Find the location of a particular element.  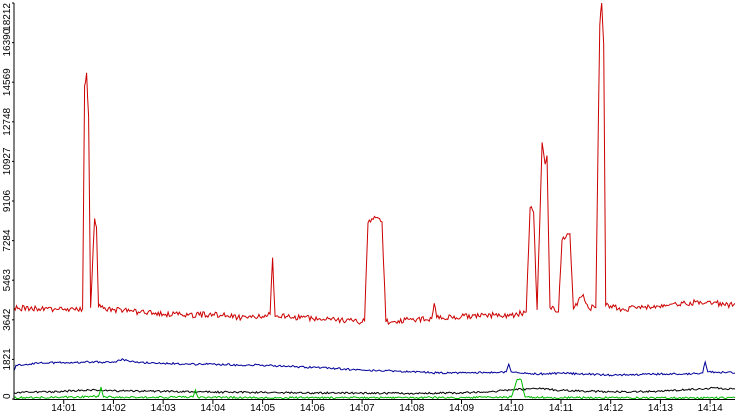

y-tick-label: 3642 is located at coordinates (7, 319).